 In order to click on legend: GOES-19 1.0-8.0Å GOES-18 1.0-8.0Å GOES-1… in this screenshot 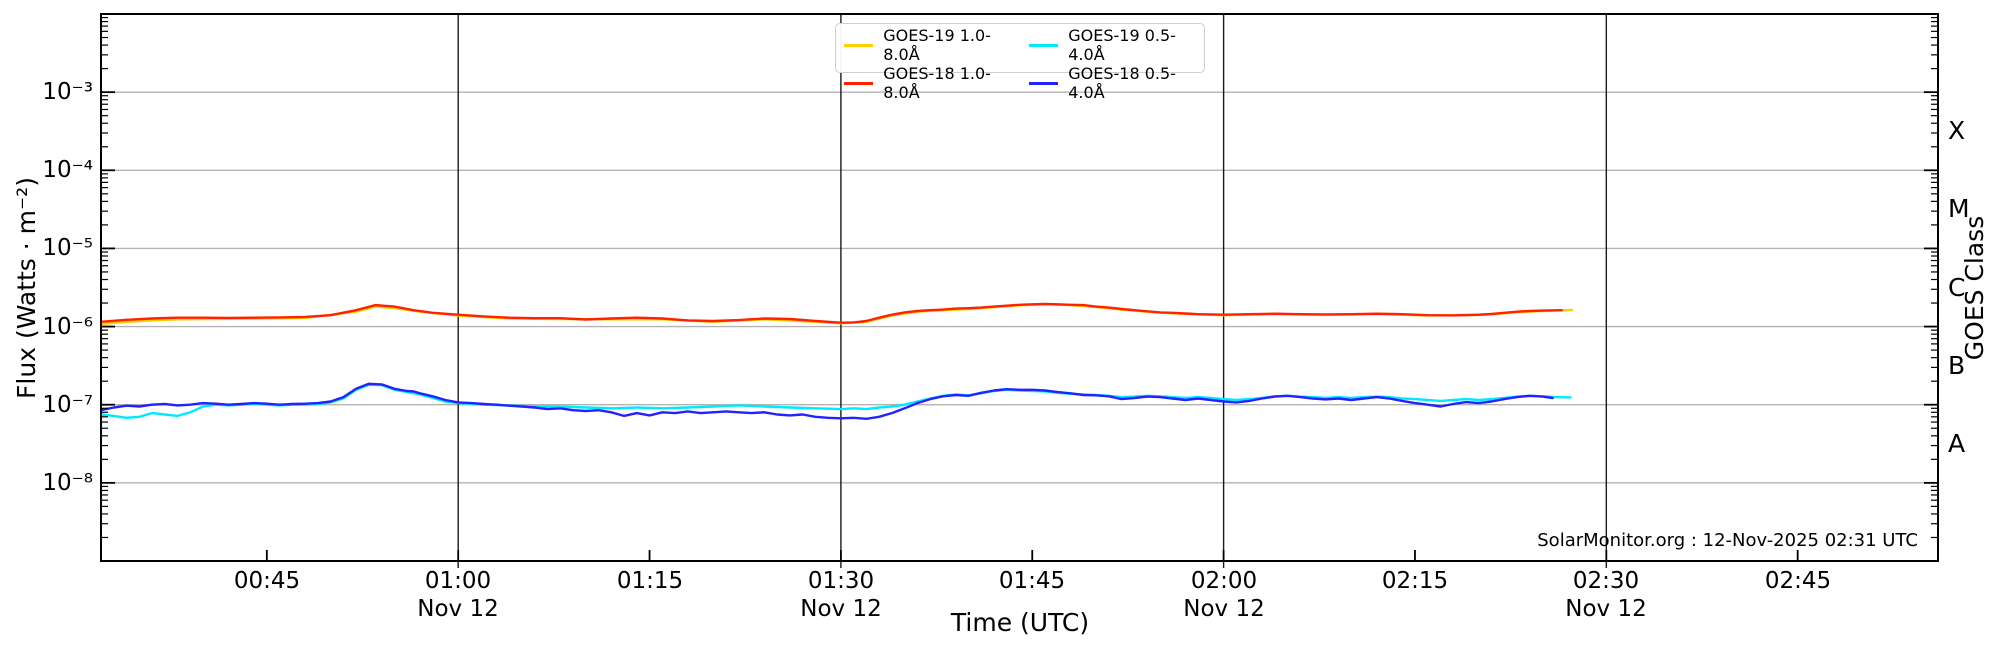, I will do `click(1020, 62)`.